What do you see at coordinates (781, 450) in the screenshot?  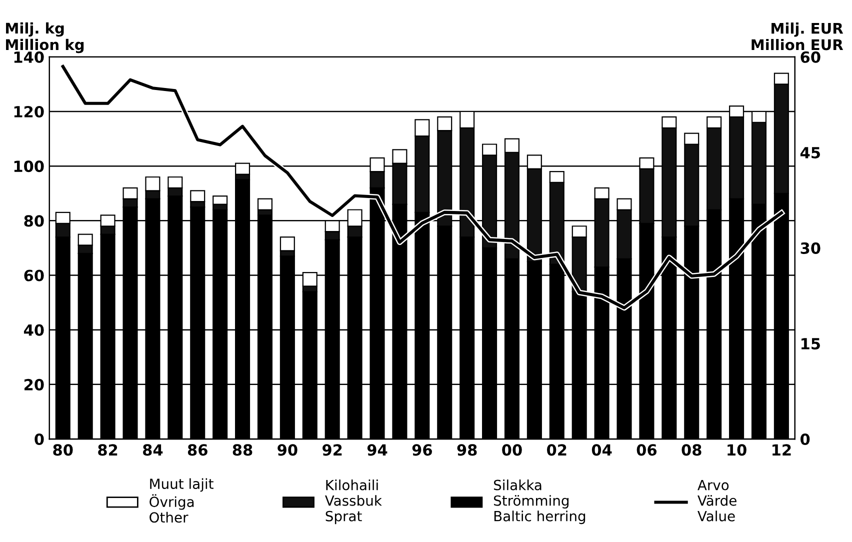 I see `x-tick-label: 12` at bounding box center [781, 450].